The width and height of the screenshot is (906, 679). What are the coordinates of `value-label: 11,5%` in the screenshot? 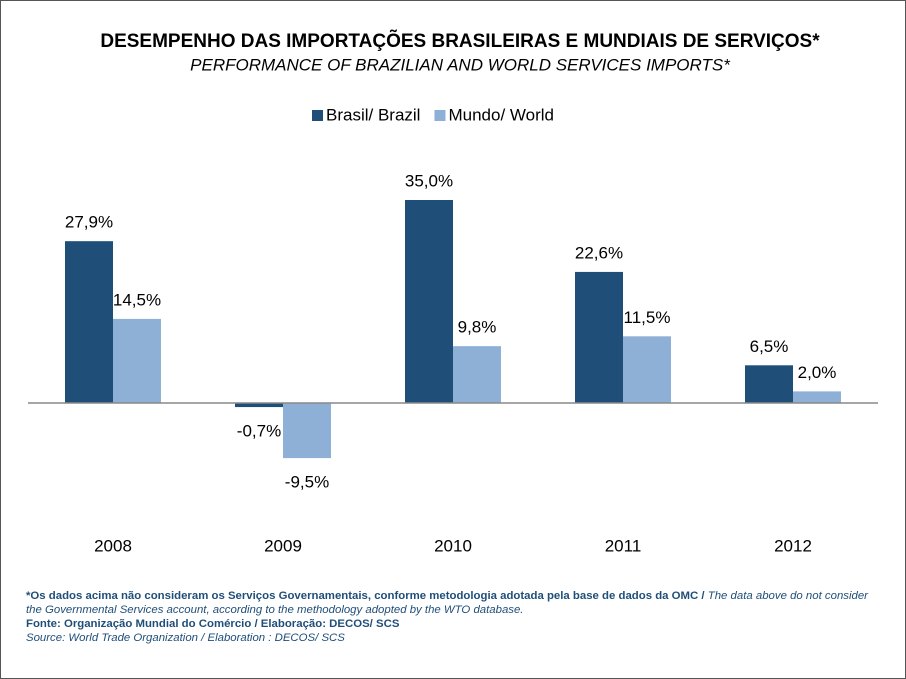 It's located at (647, 317).